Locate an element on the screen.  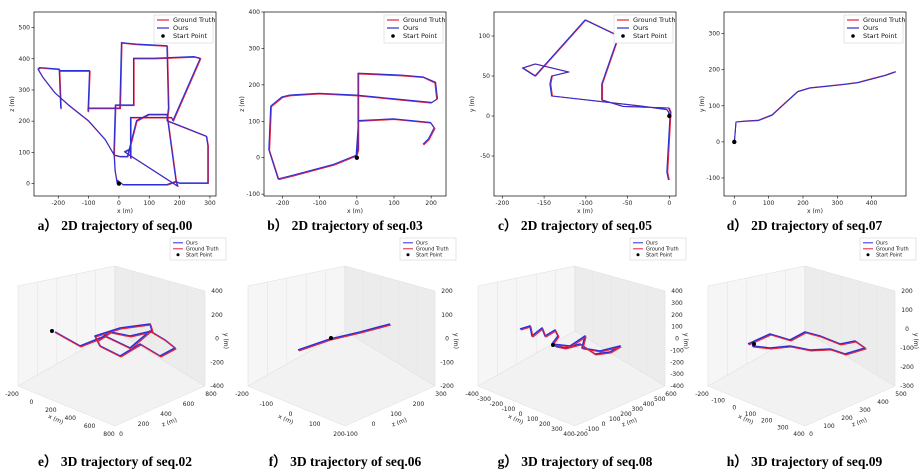
z-tick-label: -300 is located at coordinates (907, 386).